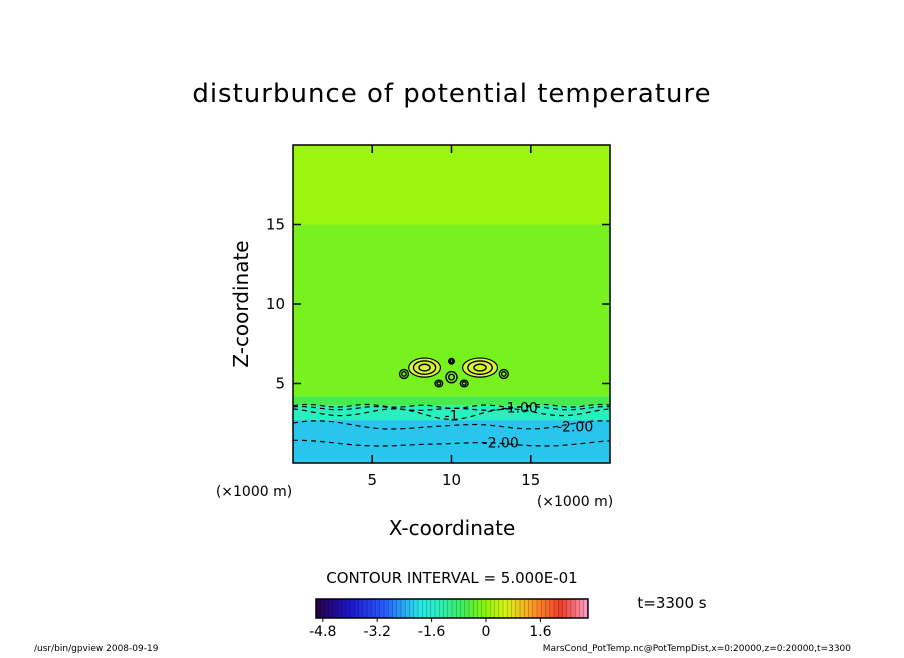  Describe the element at coordinates (486, 632) in the screenshot. I see `colorbar-tick-label: 0` at that location.